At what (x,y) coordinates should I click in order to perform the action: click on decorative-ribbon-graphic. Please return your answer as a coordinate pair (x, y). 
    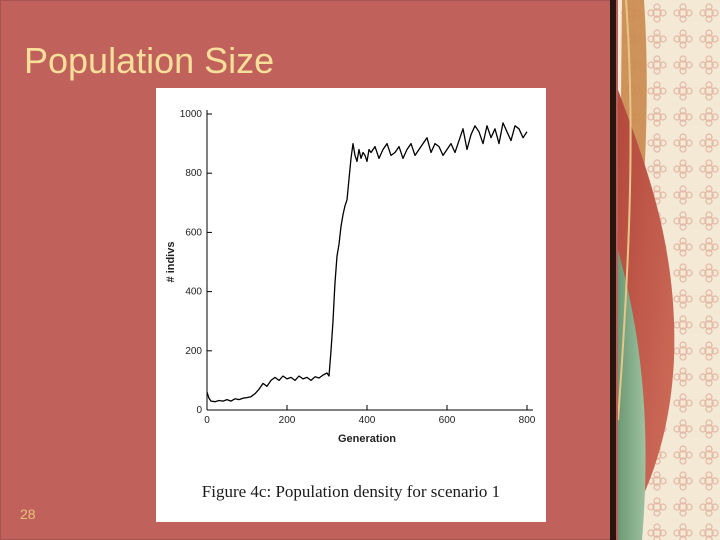
    Looking at the image, I should click on (669, 270).